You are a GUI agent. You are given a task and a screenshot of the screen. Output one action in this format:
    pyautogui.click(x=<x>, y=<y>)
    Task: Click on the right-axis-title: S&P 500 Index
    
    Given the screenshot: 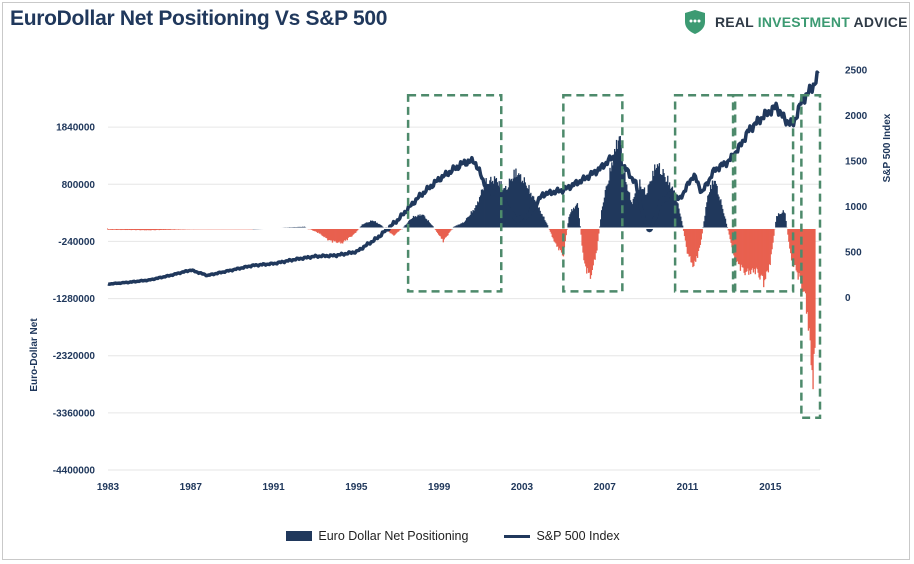 What is the action you would take?
    pyautogui.click(x=887, y=147)
    